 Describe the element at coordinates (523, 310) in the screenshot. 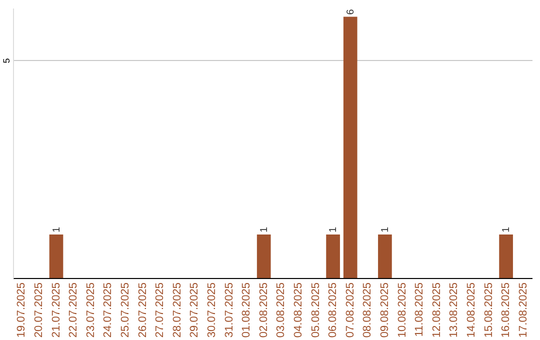

I see `x-tick-label: 17.08.2025` at that location.